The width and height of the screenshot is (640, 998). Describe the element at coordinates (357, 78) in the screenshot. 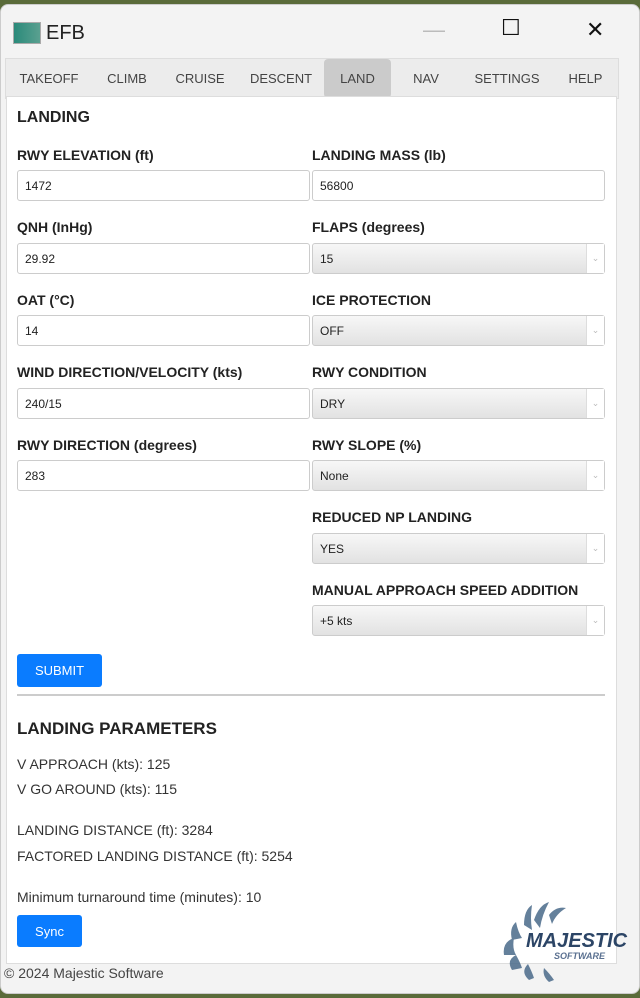

I see `tab-land: LAND` at that location.